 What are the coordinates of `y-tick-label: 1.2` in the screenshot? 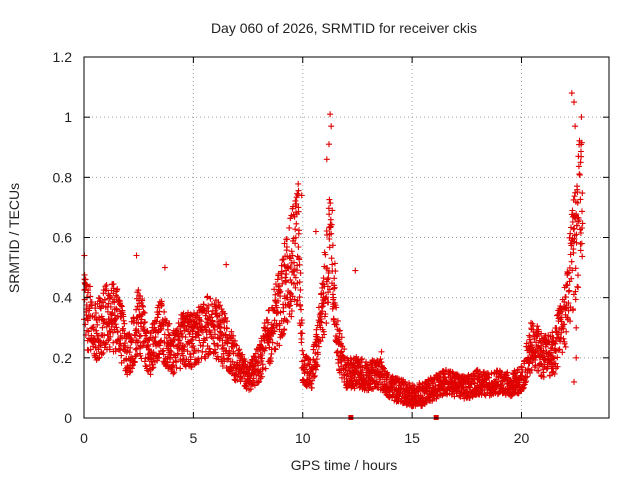 It's located at (63, 57).